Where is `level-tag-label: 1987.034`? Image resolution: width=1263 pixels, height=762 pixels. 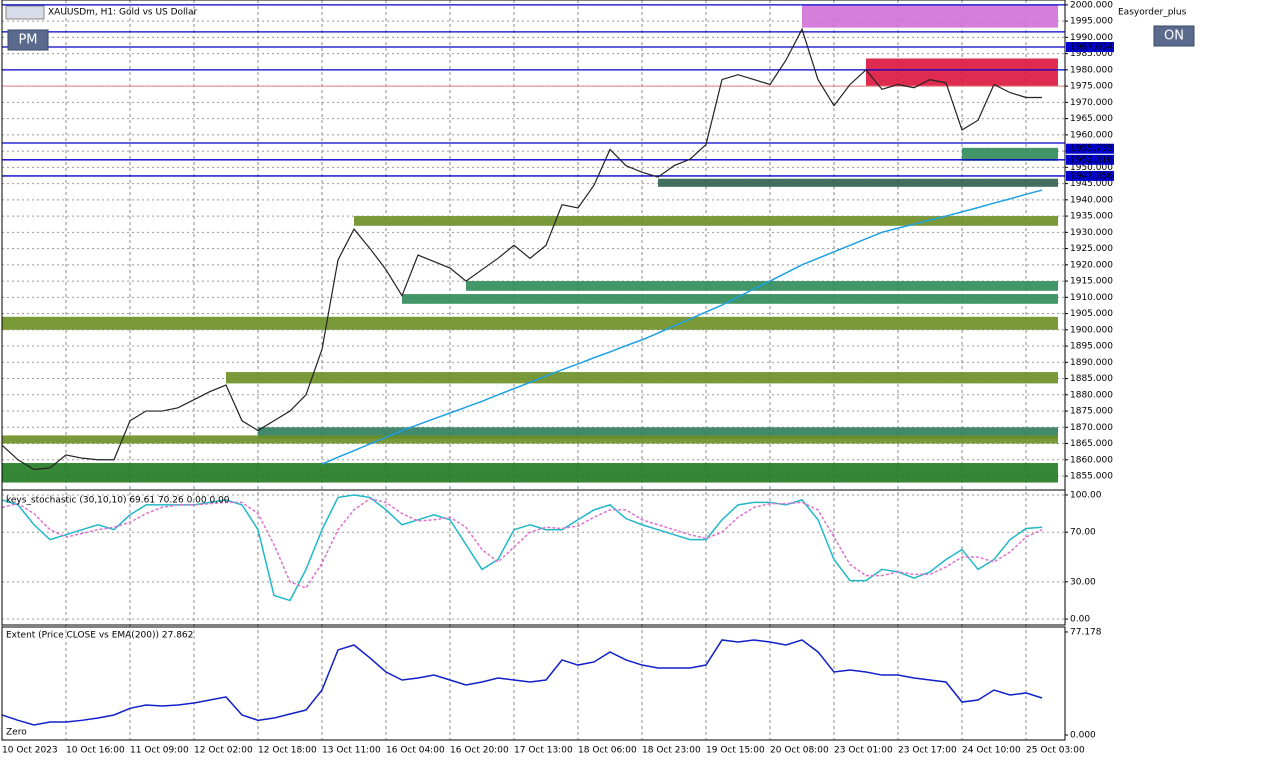
level-tag-label: 1987.034 is located at coordinates (1091, 48).